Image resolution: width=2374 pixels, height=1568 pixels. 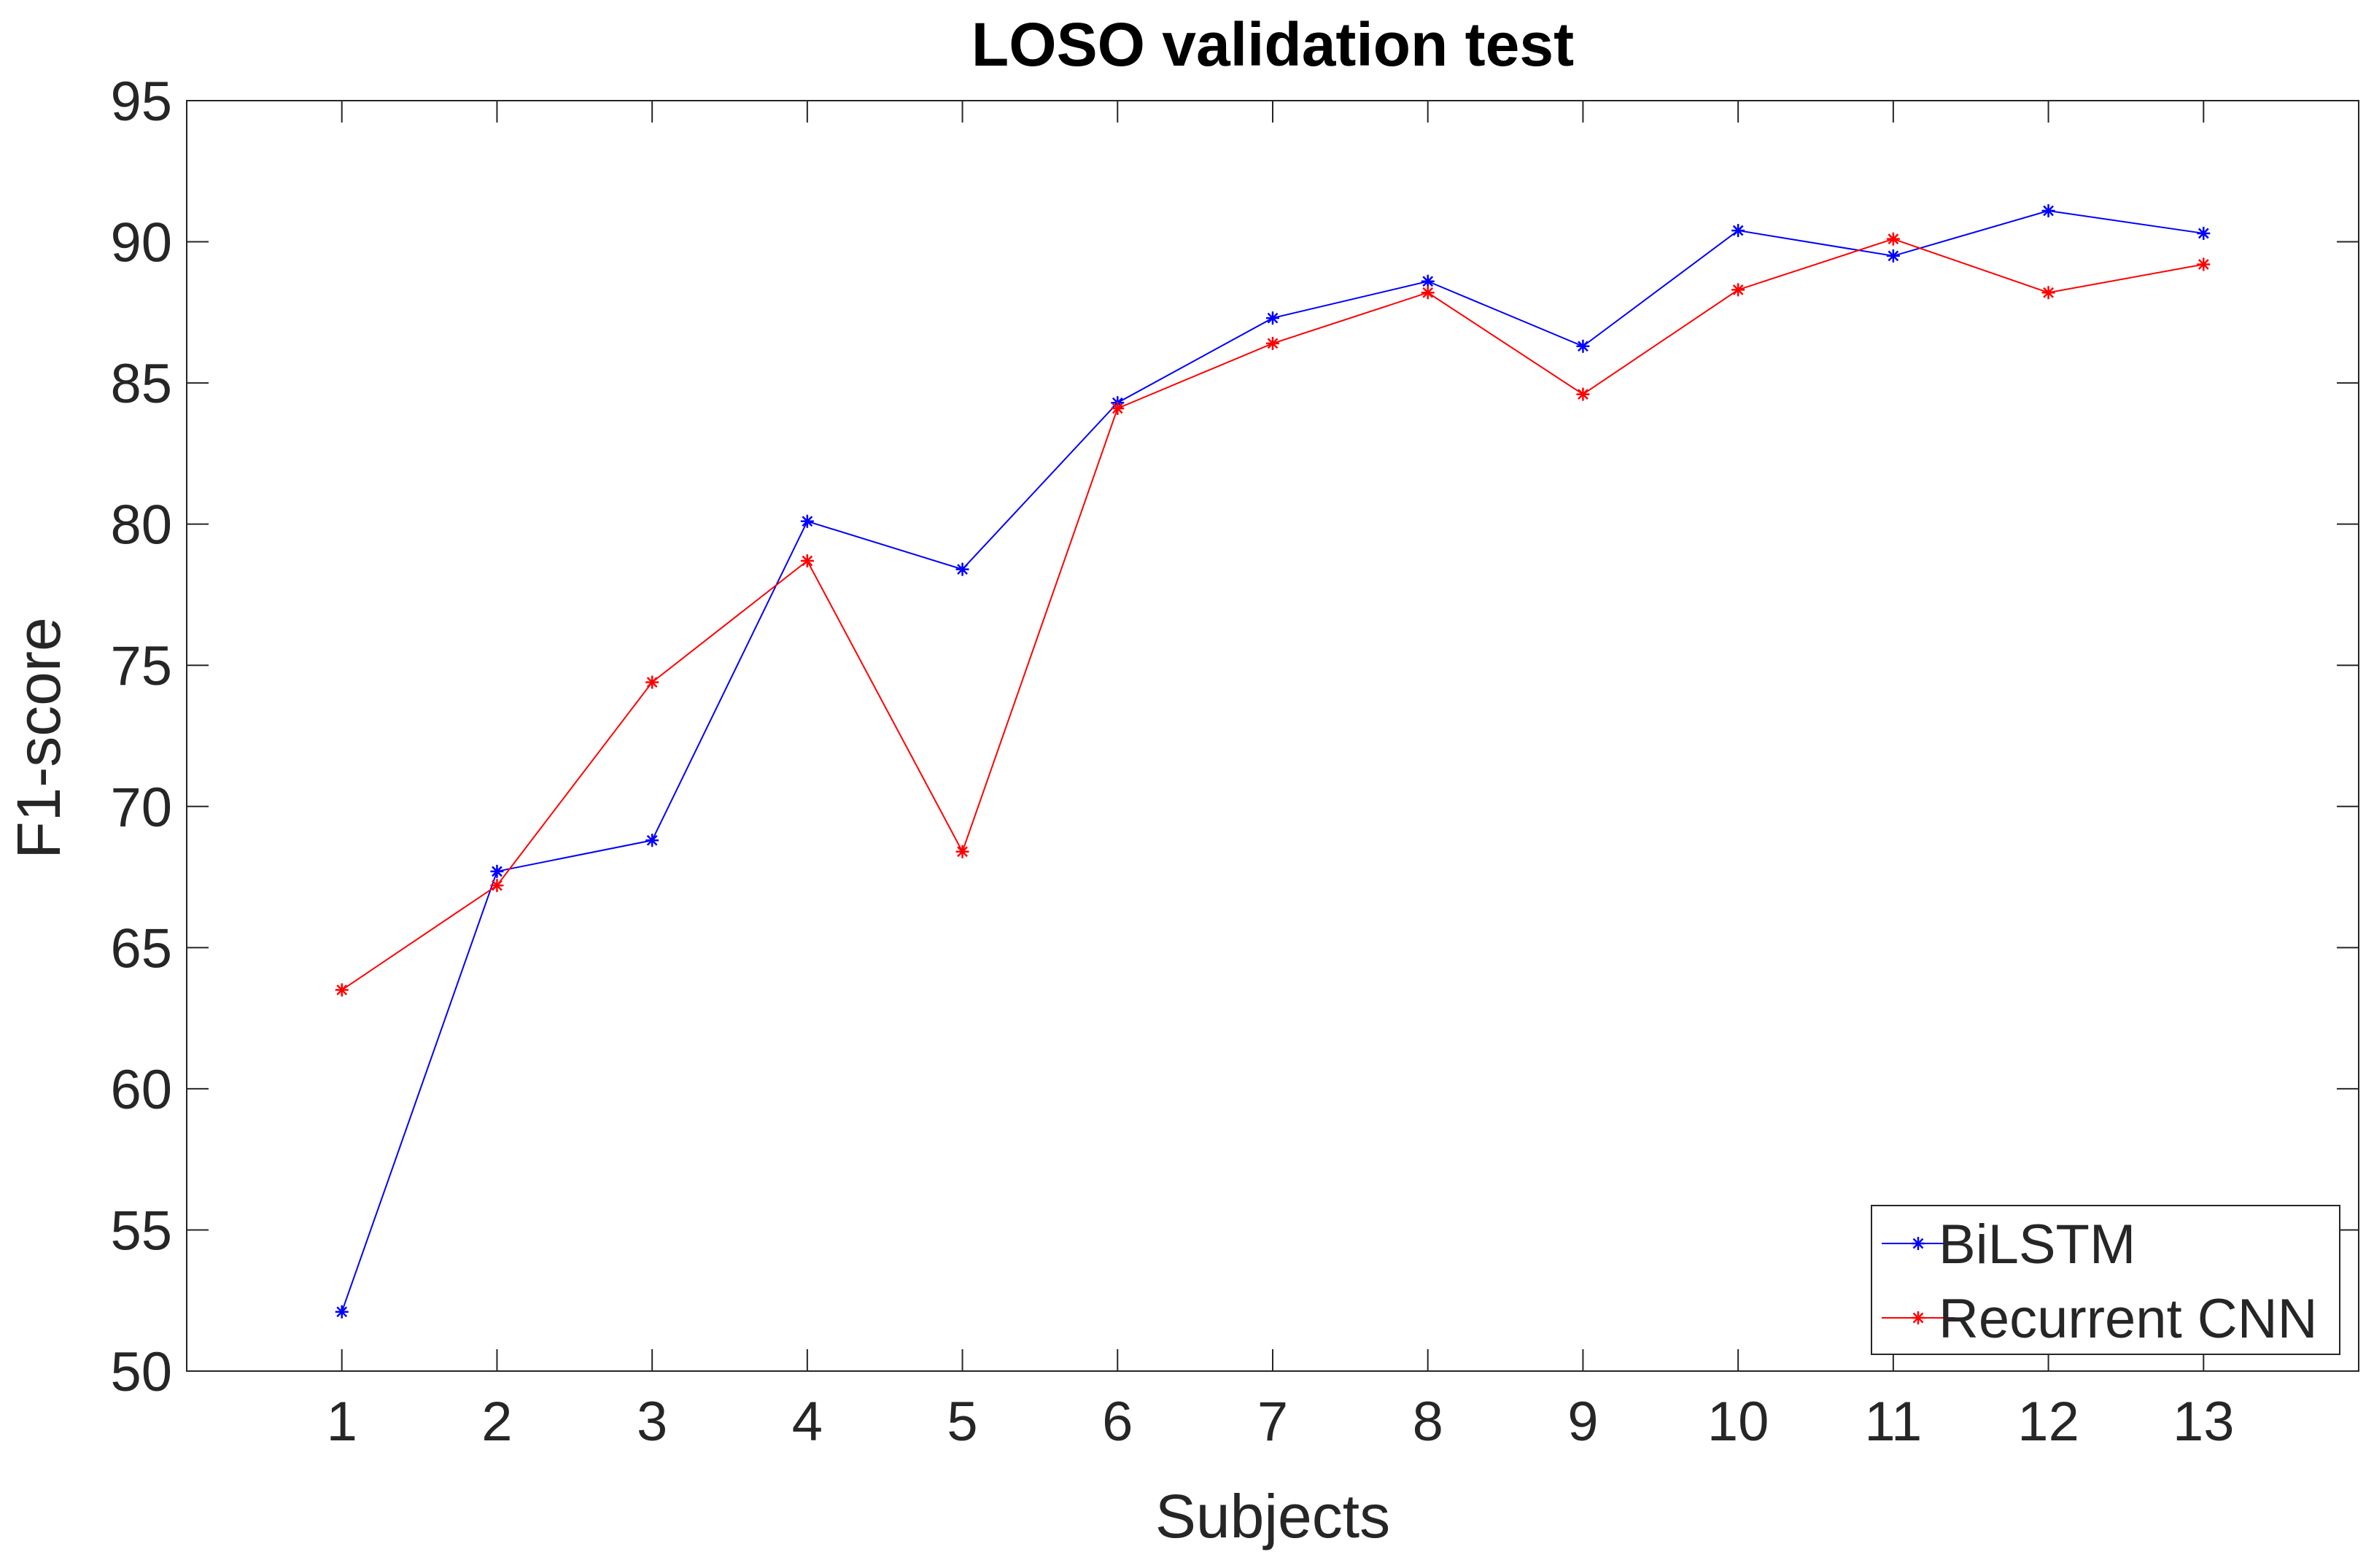 What do you see at coordinates (2037, 1245) in the screenshot?
I see `legend-label: BiLSTM` at bounding box center [2037, 1245].